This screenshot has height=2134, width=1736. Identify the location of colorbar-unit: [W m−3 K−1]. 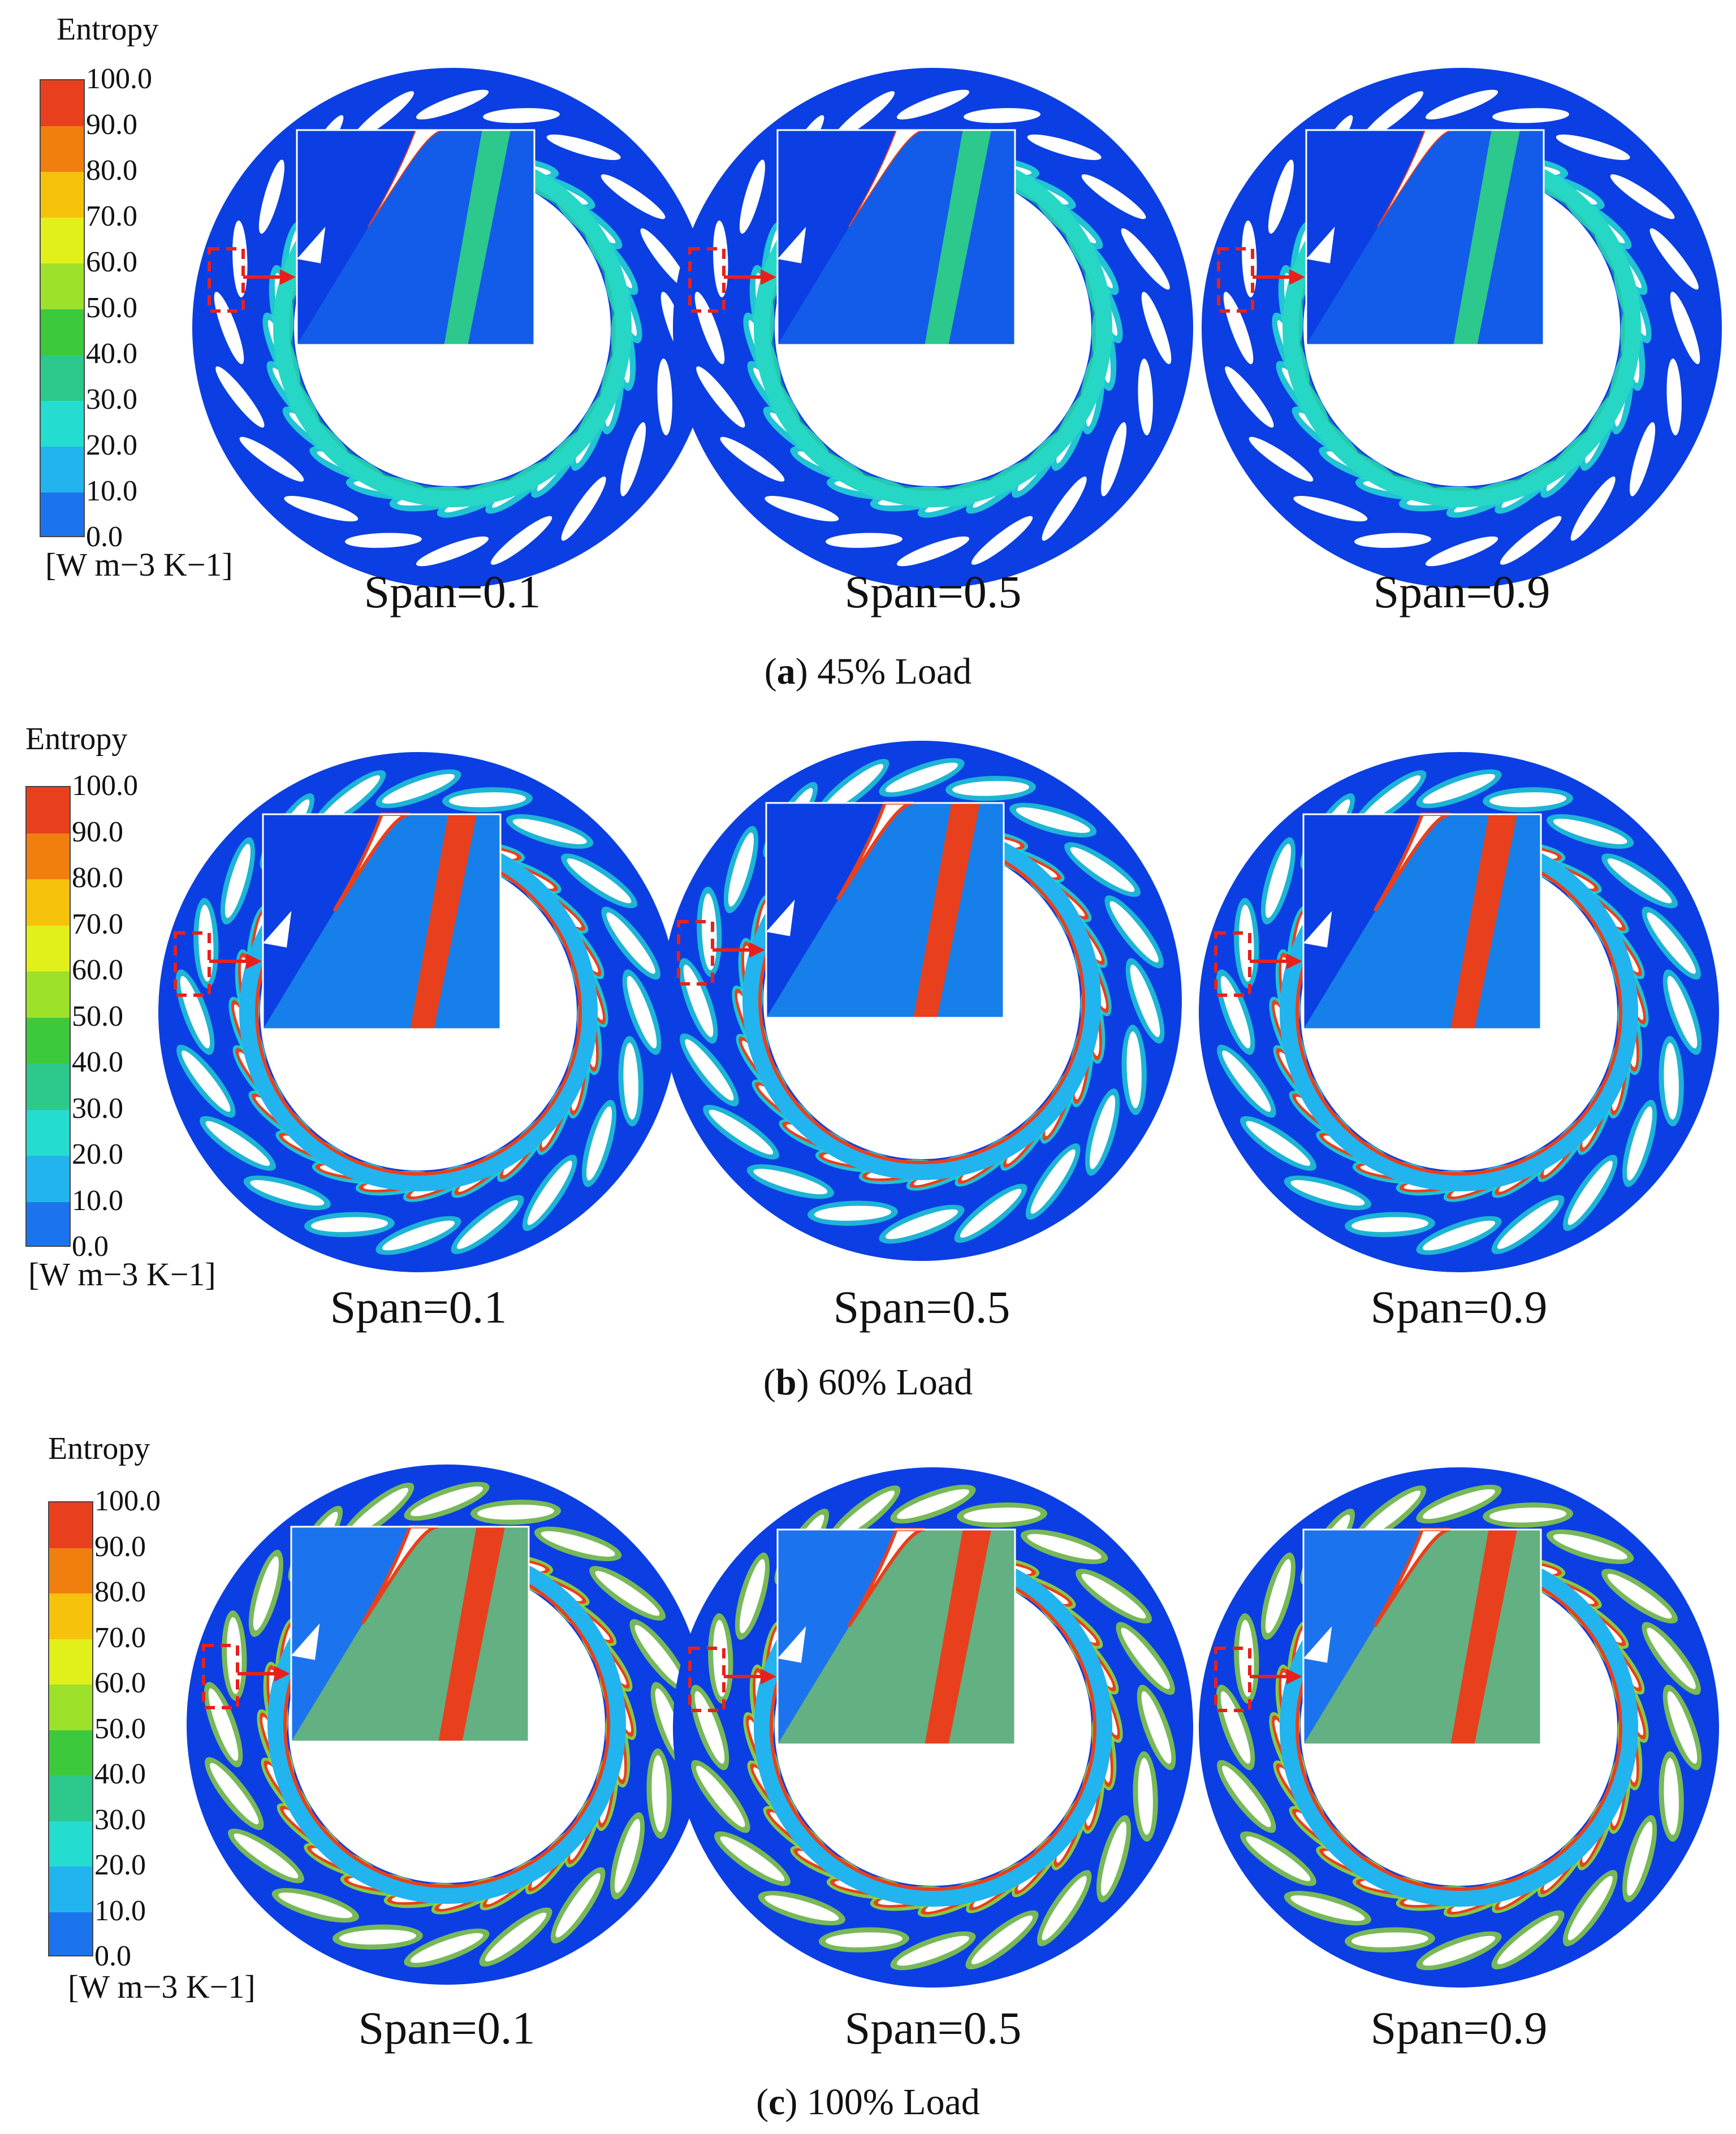
(122, 1274).